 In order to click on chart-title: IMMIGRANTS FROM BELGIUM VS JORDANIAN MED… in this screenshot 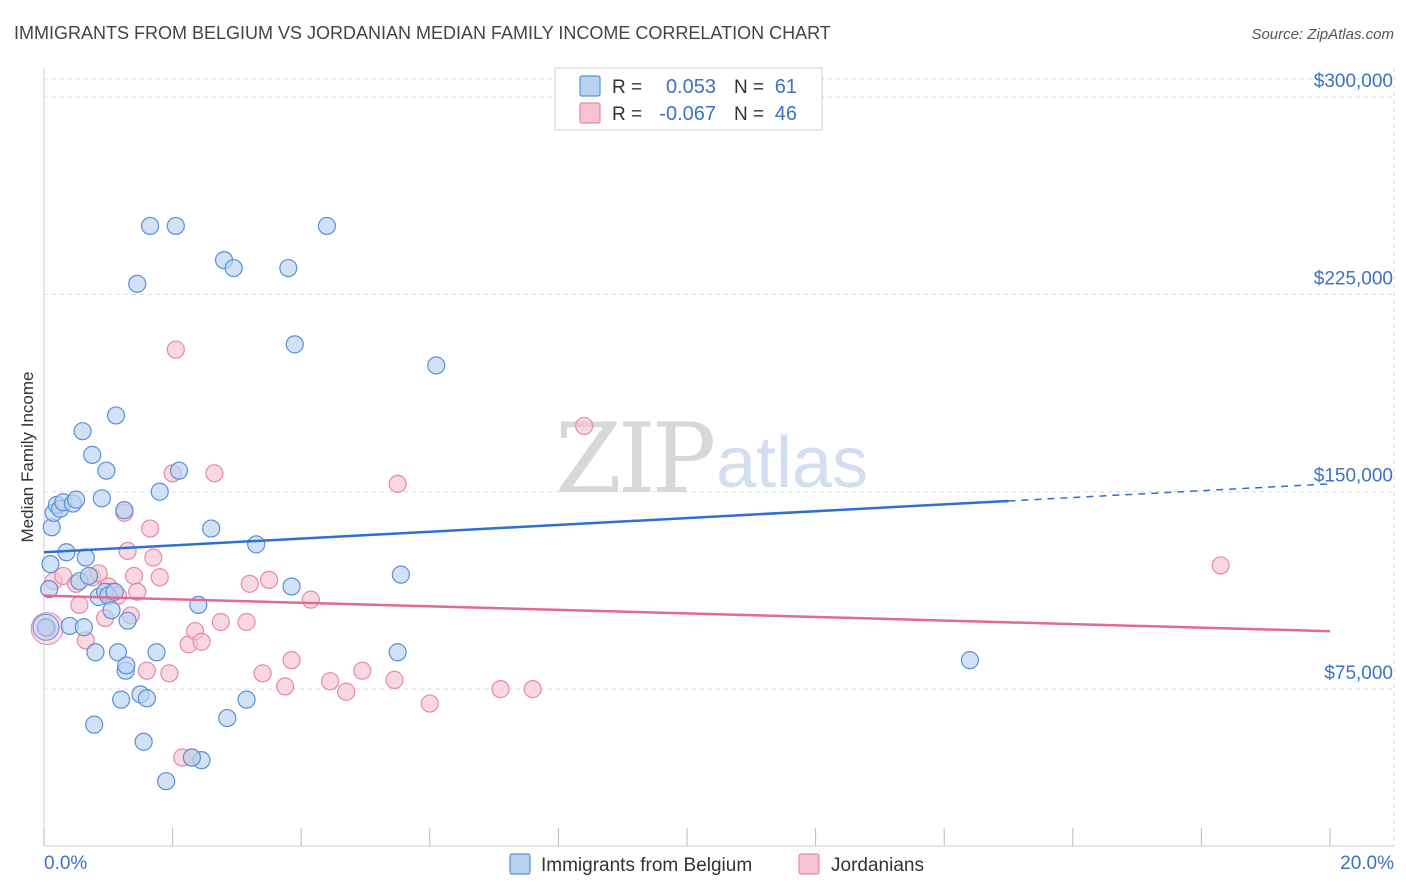, I will do `click(422, 33)`.